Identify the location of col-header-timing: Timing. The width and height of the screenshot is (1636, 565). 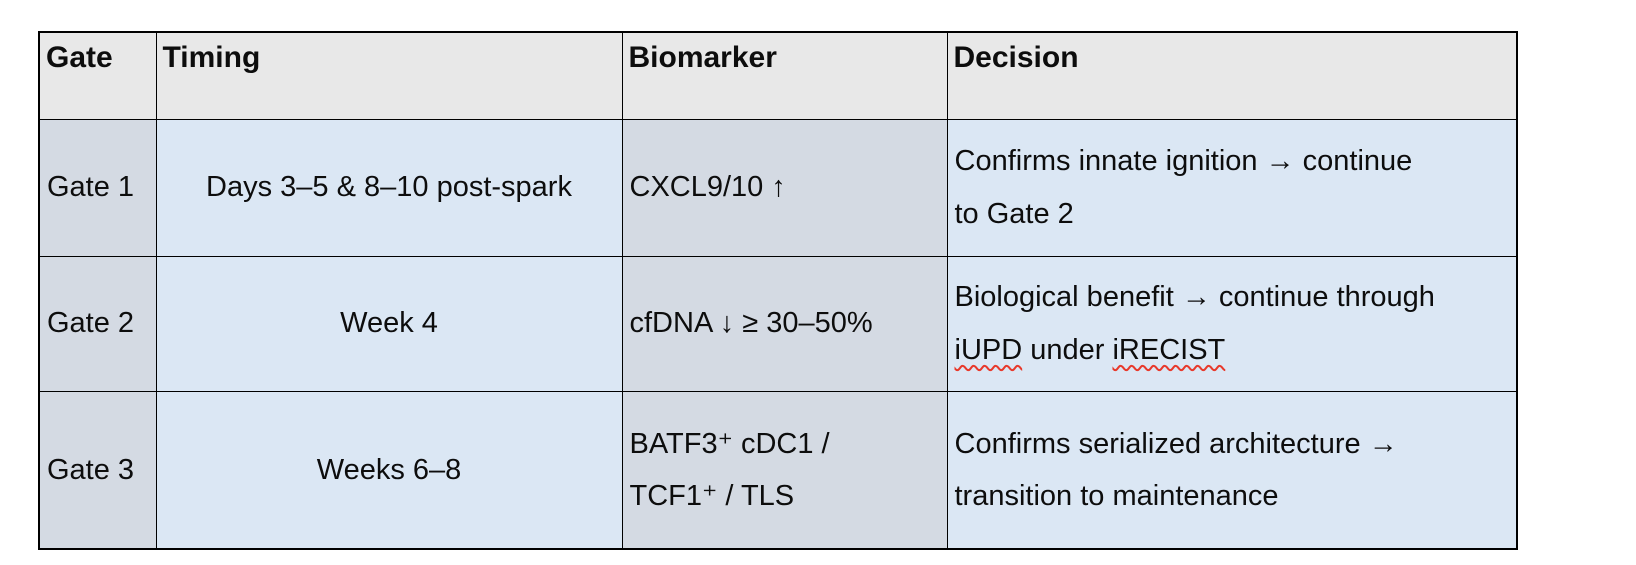
(389, 75).